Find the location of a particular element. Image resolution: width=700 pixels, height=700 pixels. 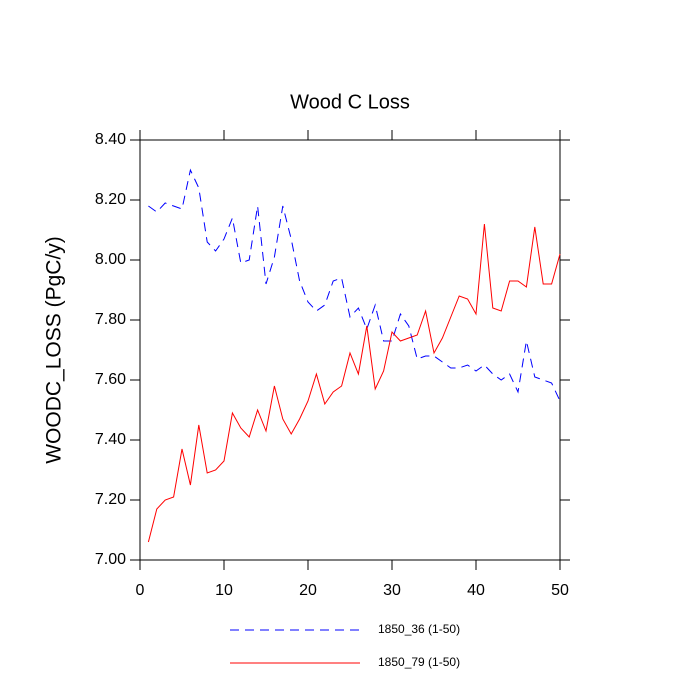

y-tick-label: 7.80 is located at coordinates (110, 319).